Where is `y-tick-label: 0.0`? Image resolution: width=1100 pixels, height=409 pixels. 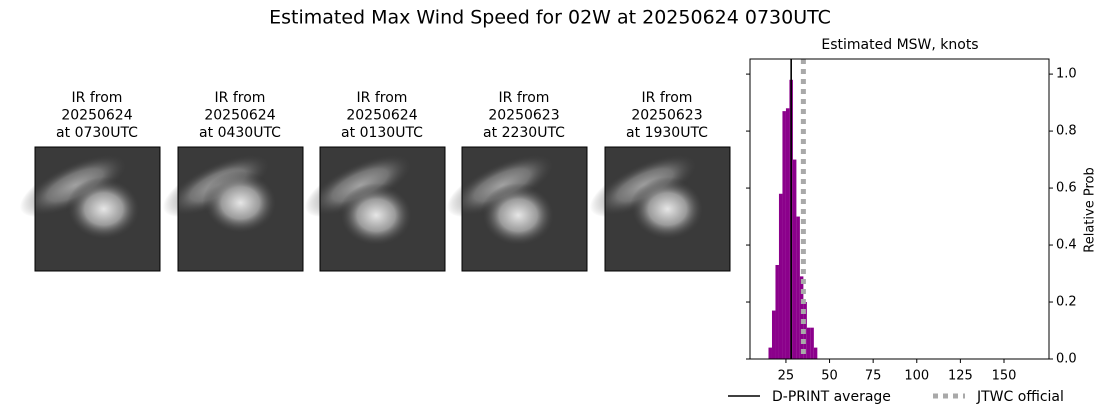 y-tick-label: 0.0 is located at coordinates (1066, 359).